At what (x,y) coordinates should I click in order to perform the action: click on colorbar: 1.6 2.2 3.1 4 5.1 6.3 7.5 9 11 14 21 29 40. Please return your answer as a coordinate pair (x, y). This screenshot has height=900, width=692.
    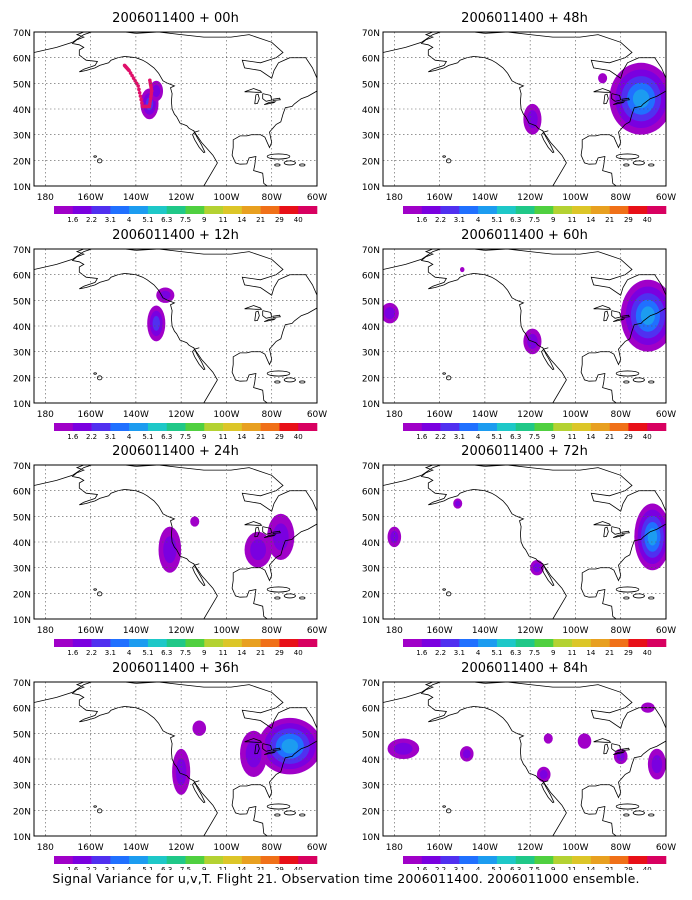
    Looking at the image, I should click on (186, 215).